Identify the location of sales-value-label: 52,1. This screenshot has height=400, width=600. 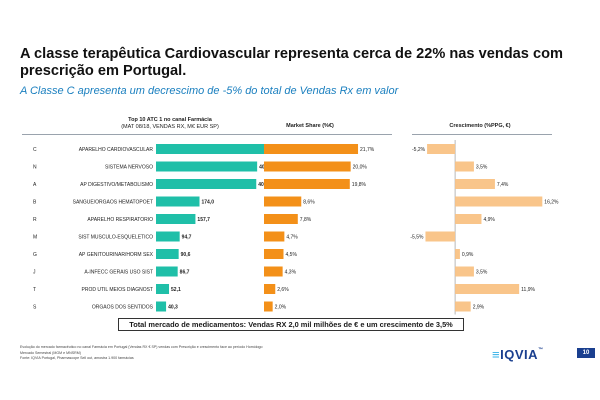
(176, 290).